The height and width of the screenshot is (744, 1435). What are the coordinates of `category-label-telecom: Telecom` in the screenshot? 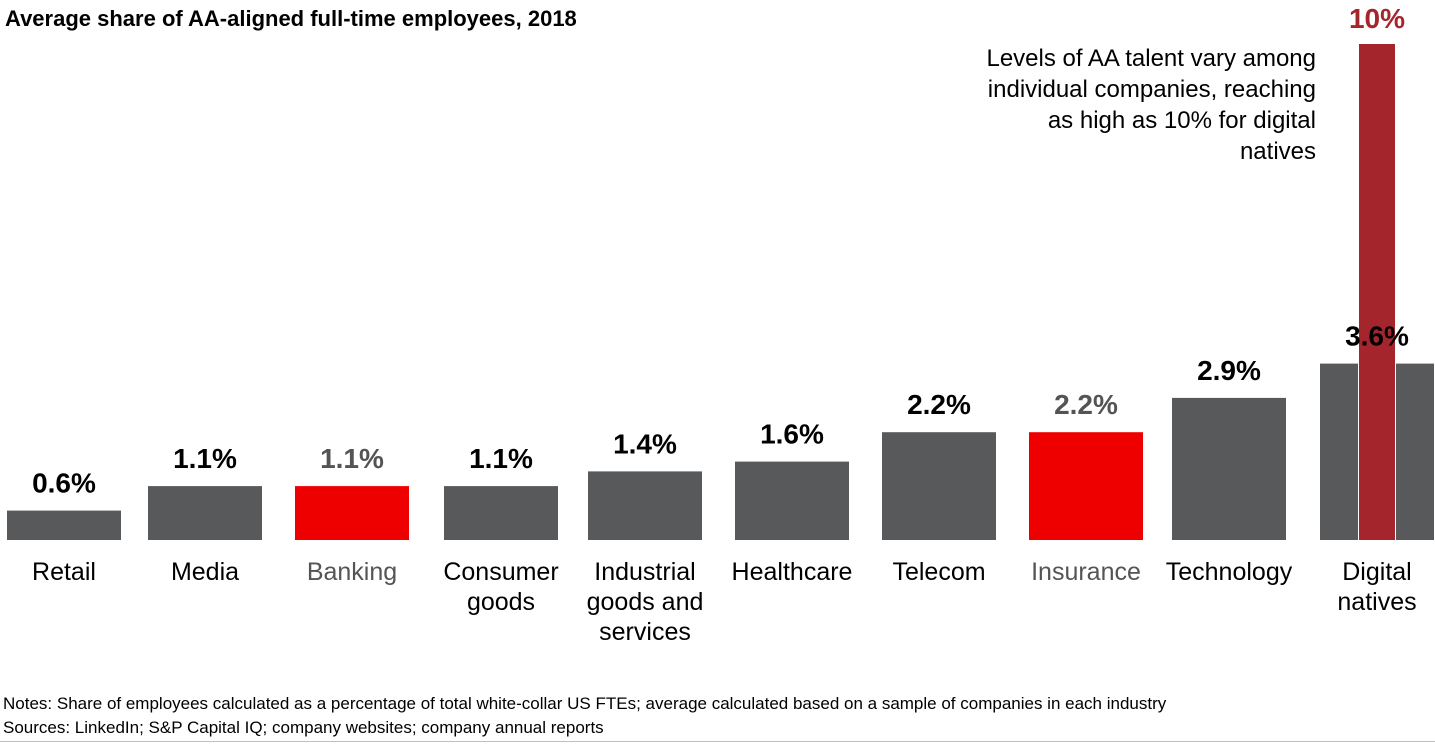 It's located at (938, 572).